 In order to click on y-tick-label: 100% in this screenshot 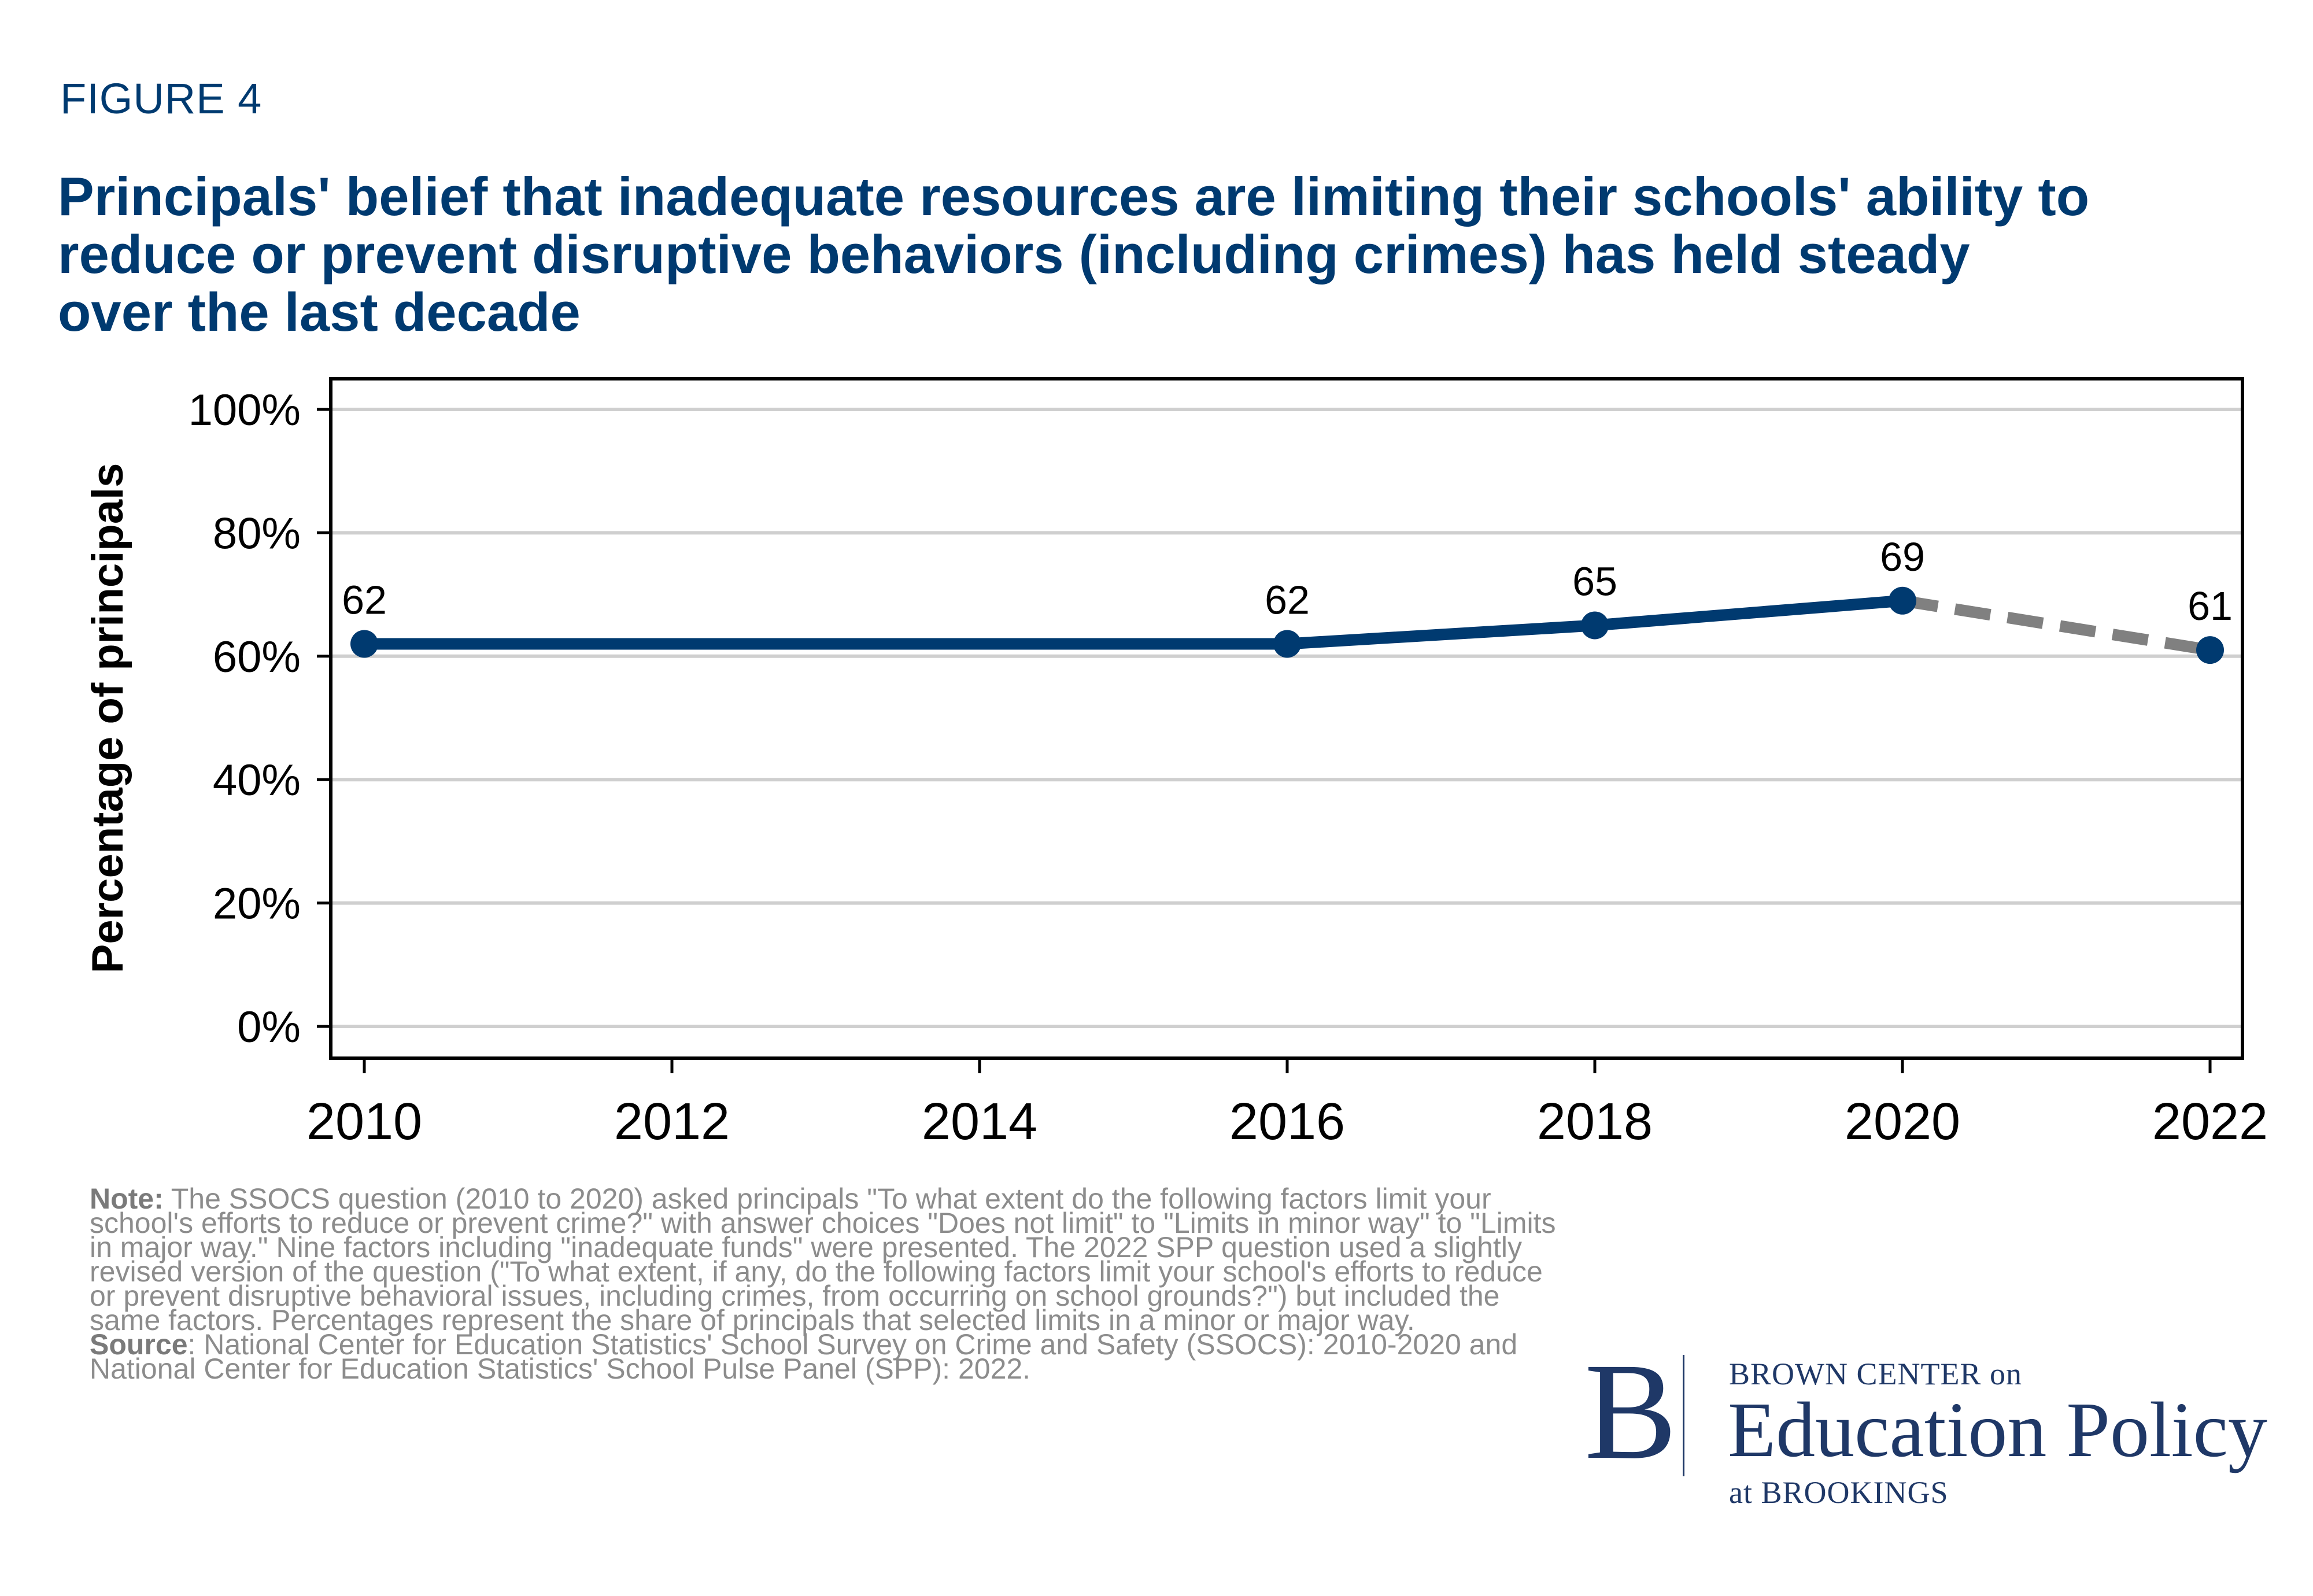, I will do `click(245, 410)`.